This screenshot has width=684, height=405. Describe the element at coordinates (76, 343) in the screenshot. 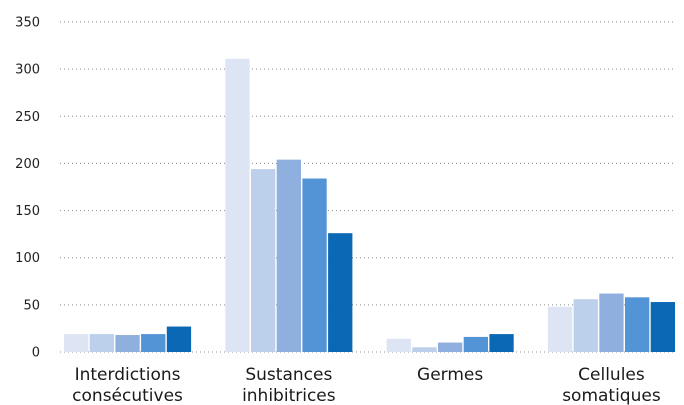

I see `bar-c0-s0` at that location.